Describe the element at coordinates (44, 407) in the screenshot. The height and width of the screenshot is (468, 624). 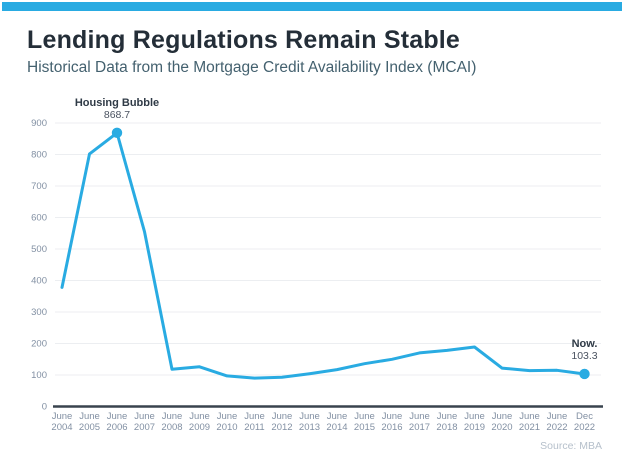
I see `y-tick-label: 0` at that location.